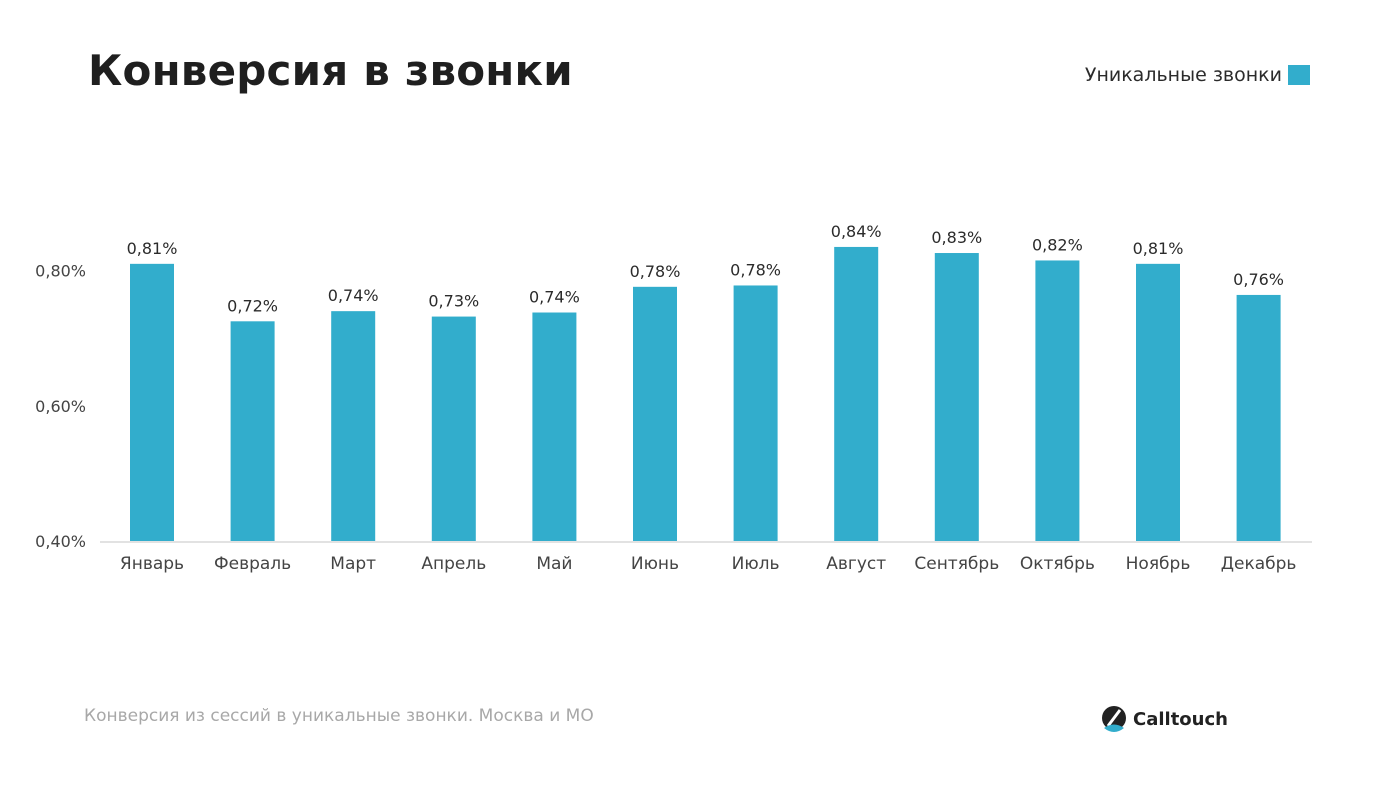  I want to click on x-tick-label: Апрель, so click(453, 564).